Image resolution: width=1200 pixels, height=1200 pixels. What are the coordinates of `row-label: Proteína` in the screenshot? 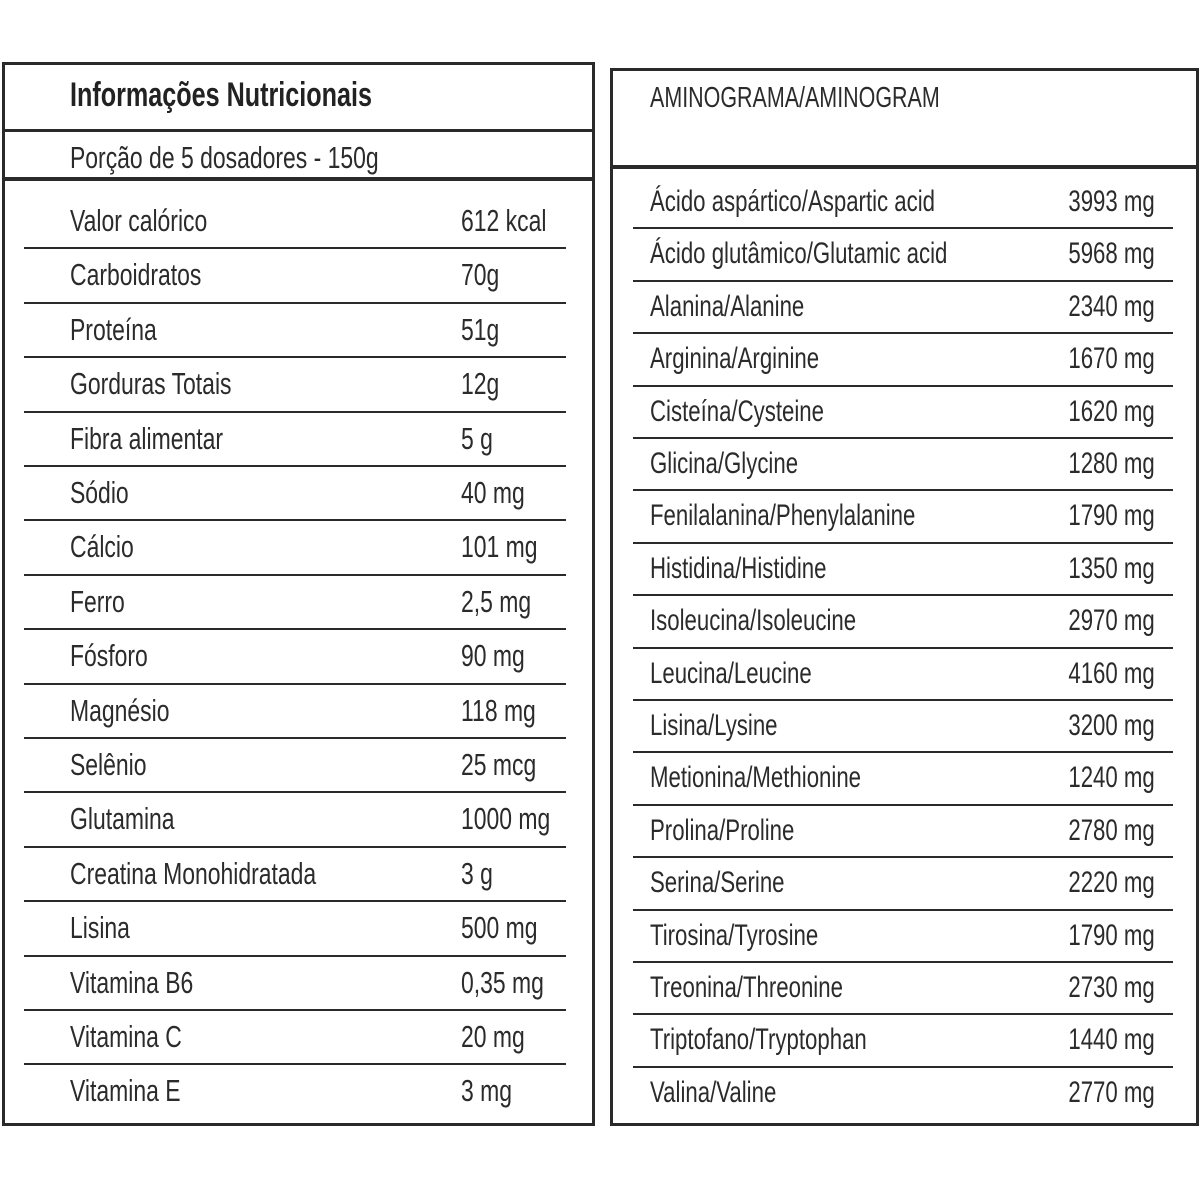 It's located at (113, 329).